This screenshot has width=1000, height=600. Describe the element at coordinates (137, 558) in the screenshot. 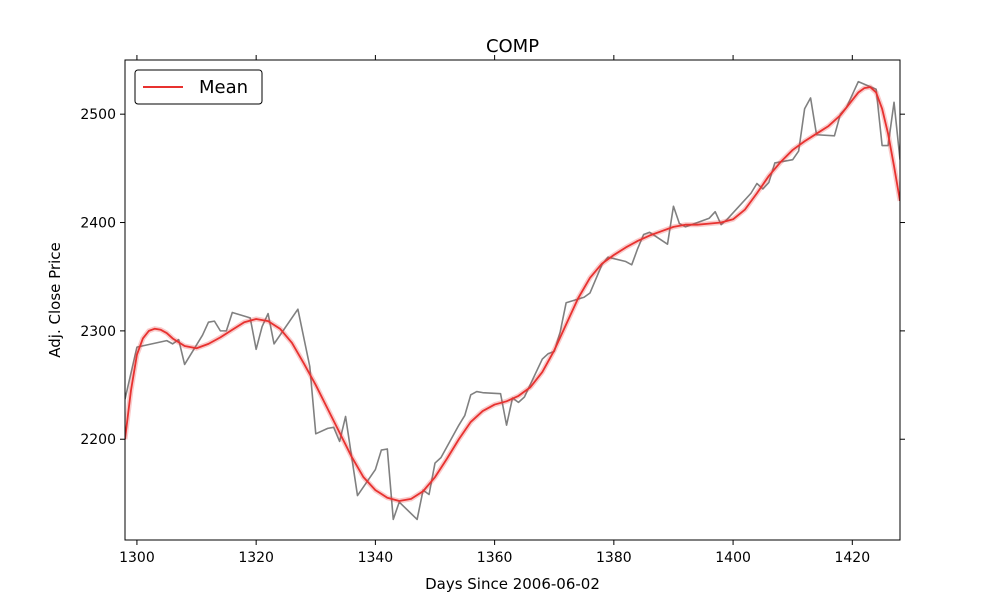

I see `x-tick-label: 1300` at that location.